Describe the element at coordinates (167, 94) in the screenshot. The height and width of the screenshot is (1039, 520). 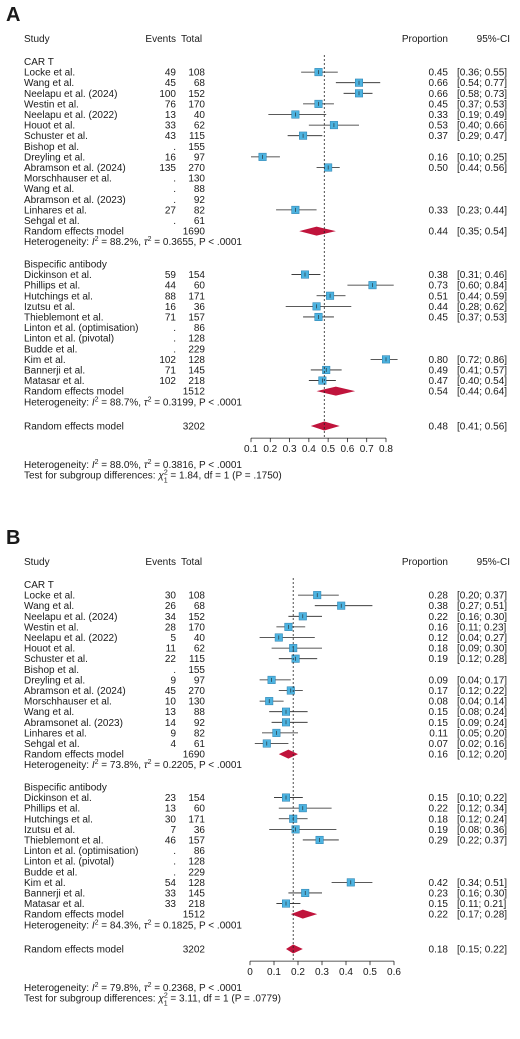
I see `study-events: 100` at that location.